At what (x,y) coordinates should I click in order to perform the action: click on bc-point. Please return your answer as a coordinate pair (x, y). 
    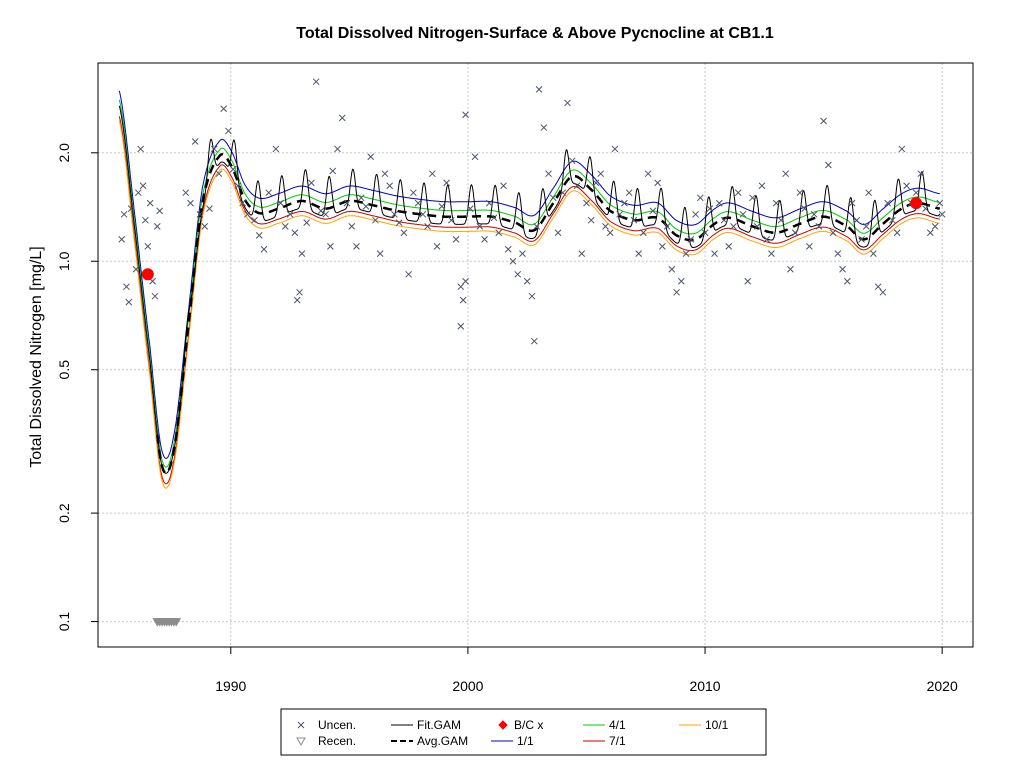
    Looking at the image, I should click on (147, 274).